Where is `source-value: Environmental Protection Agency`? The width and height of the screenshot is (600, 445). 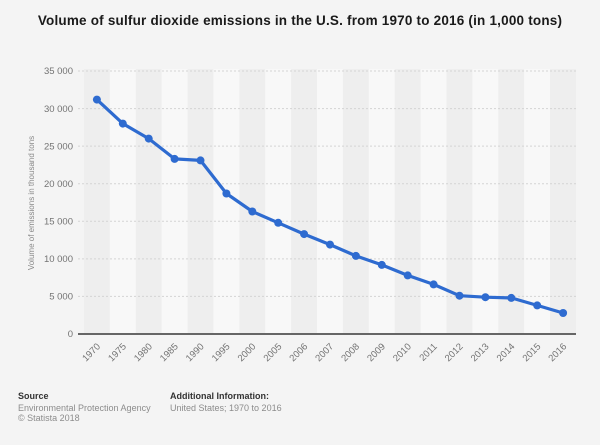
source-value: Environmental Protection Agency is located at coordinates (84, 407).